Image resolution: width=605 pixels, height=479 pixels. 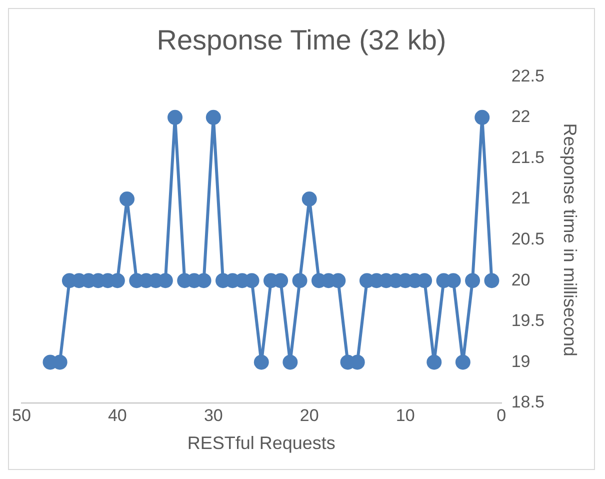 What do you see at coordinates (520, 280) in the screenshot?
I see `y-tick-label: 20` at bounding box center [520, 280].